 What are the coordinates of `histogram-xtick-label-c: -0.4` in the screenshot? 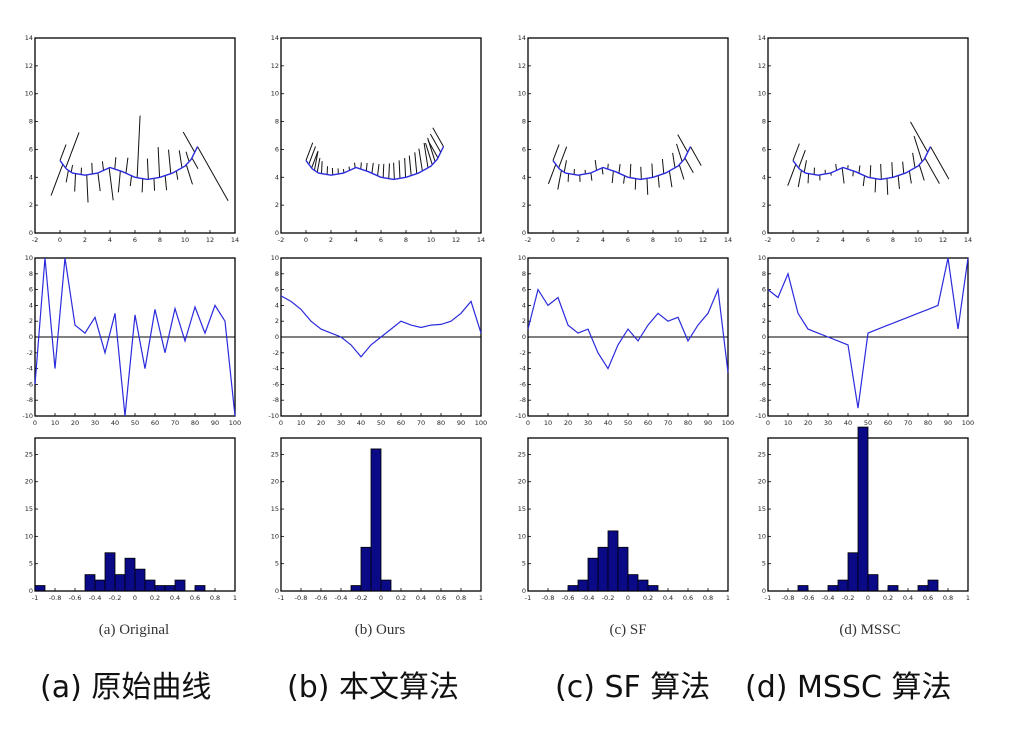 It's located at (588, 598).